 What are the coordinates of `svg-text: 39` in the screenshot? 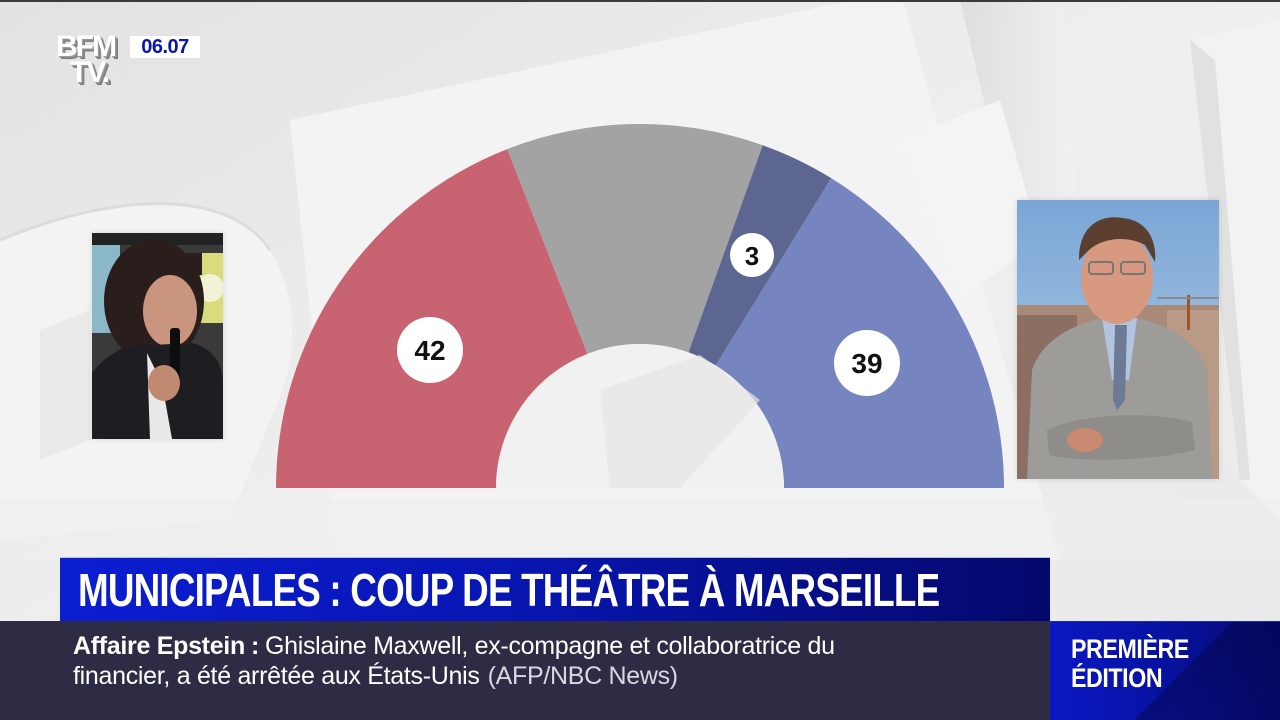 It's located at (866, 363).